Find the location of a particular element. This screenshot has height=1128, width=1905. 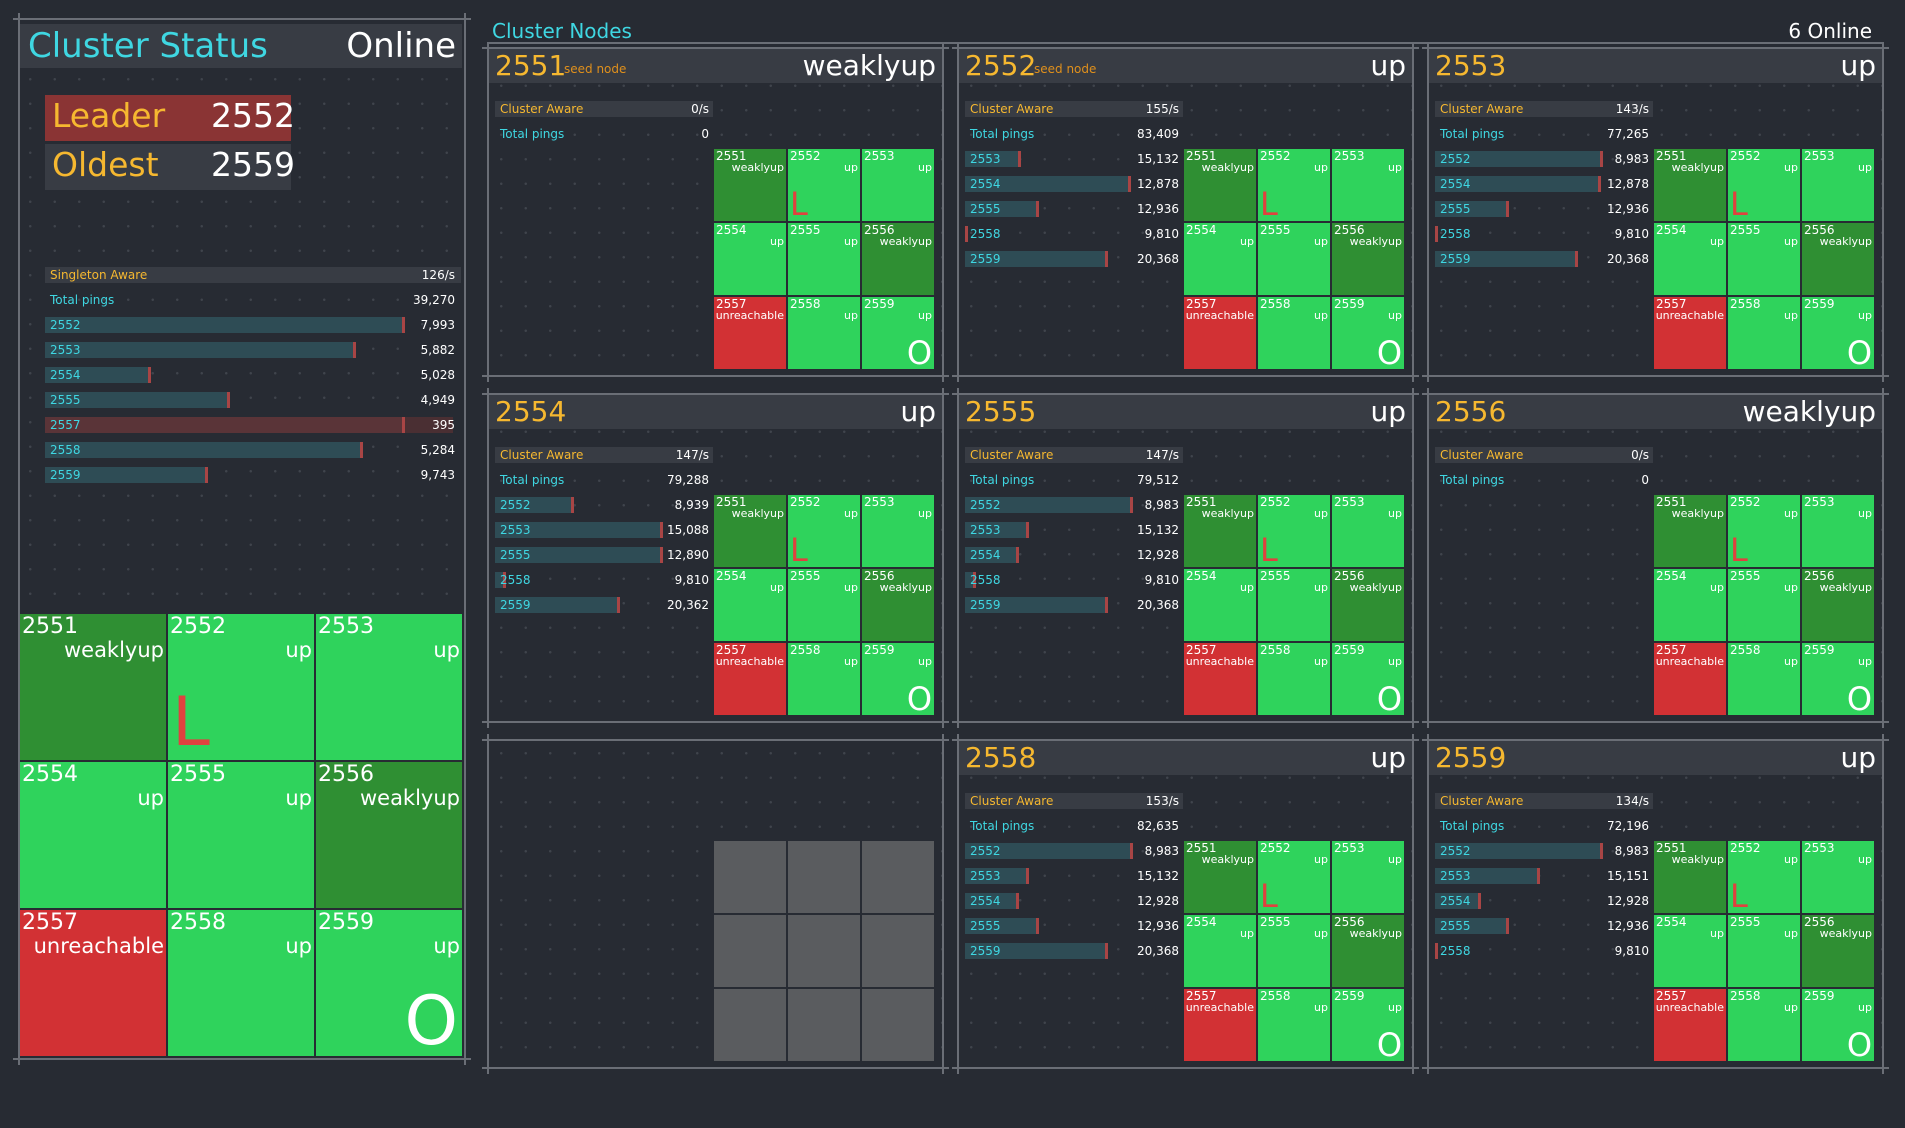

card-node-id: 2556 is located at coordinates (1471, 411).